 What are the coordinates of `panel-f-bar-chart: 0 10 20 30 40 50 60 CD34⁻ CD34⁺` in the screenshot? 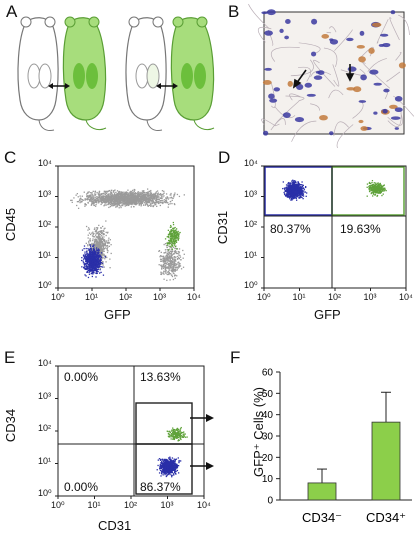 It's located at (337, 446).